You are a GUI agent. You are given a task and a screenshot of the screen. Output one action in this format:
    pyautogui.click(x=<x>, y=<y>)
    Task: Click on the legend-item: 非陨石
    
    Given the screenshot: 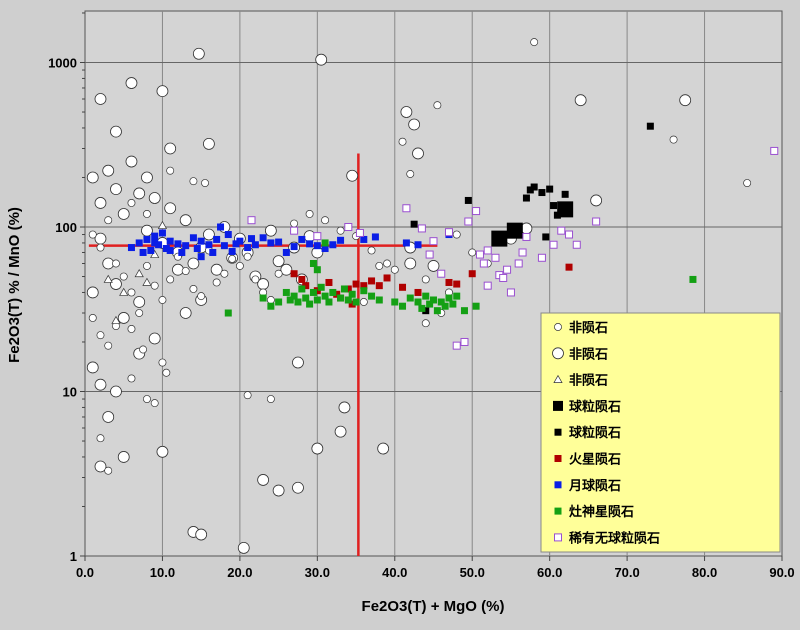 What is the action you would take?
    pyautogui.click(x=580, y=380)
    